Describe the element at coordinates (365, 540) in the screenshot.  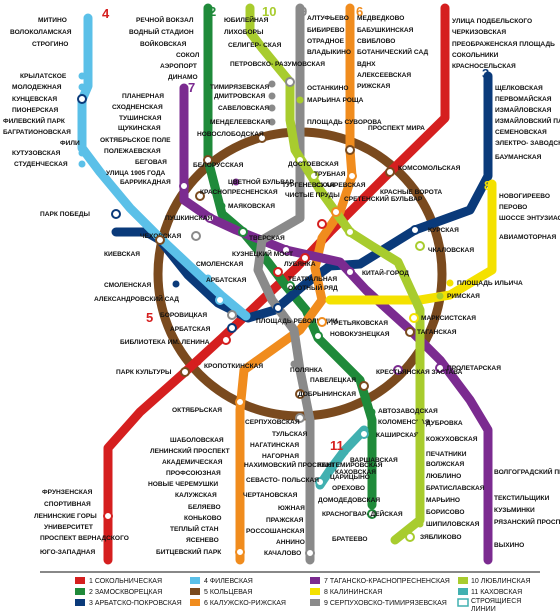
I see `station: БРАТЕЕВО` at that location.